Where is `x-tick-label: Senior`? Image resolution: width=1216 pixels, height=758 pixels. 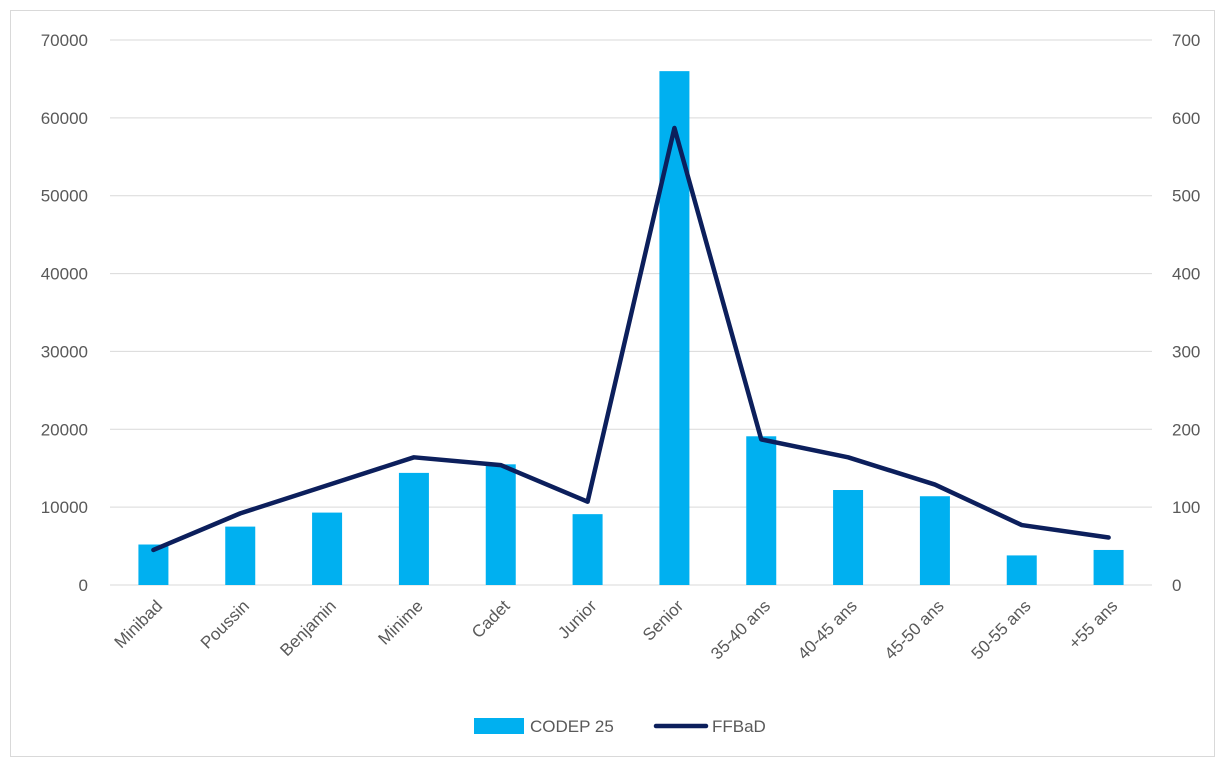
x-tick-label: Senior is located at coordinates (663, 620).